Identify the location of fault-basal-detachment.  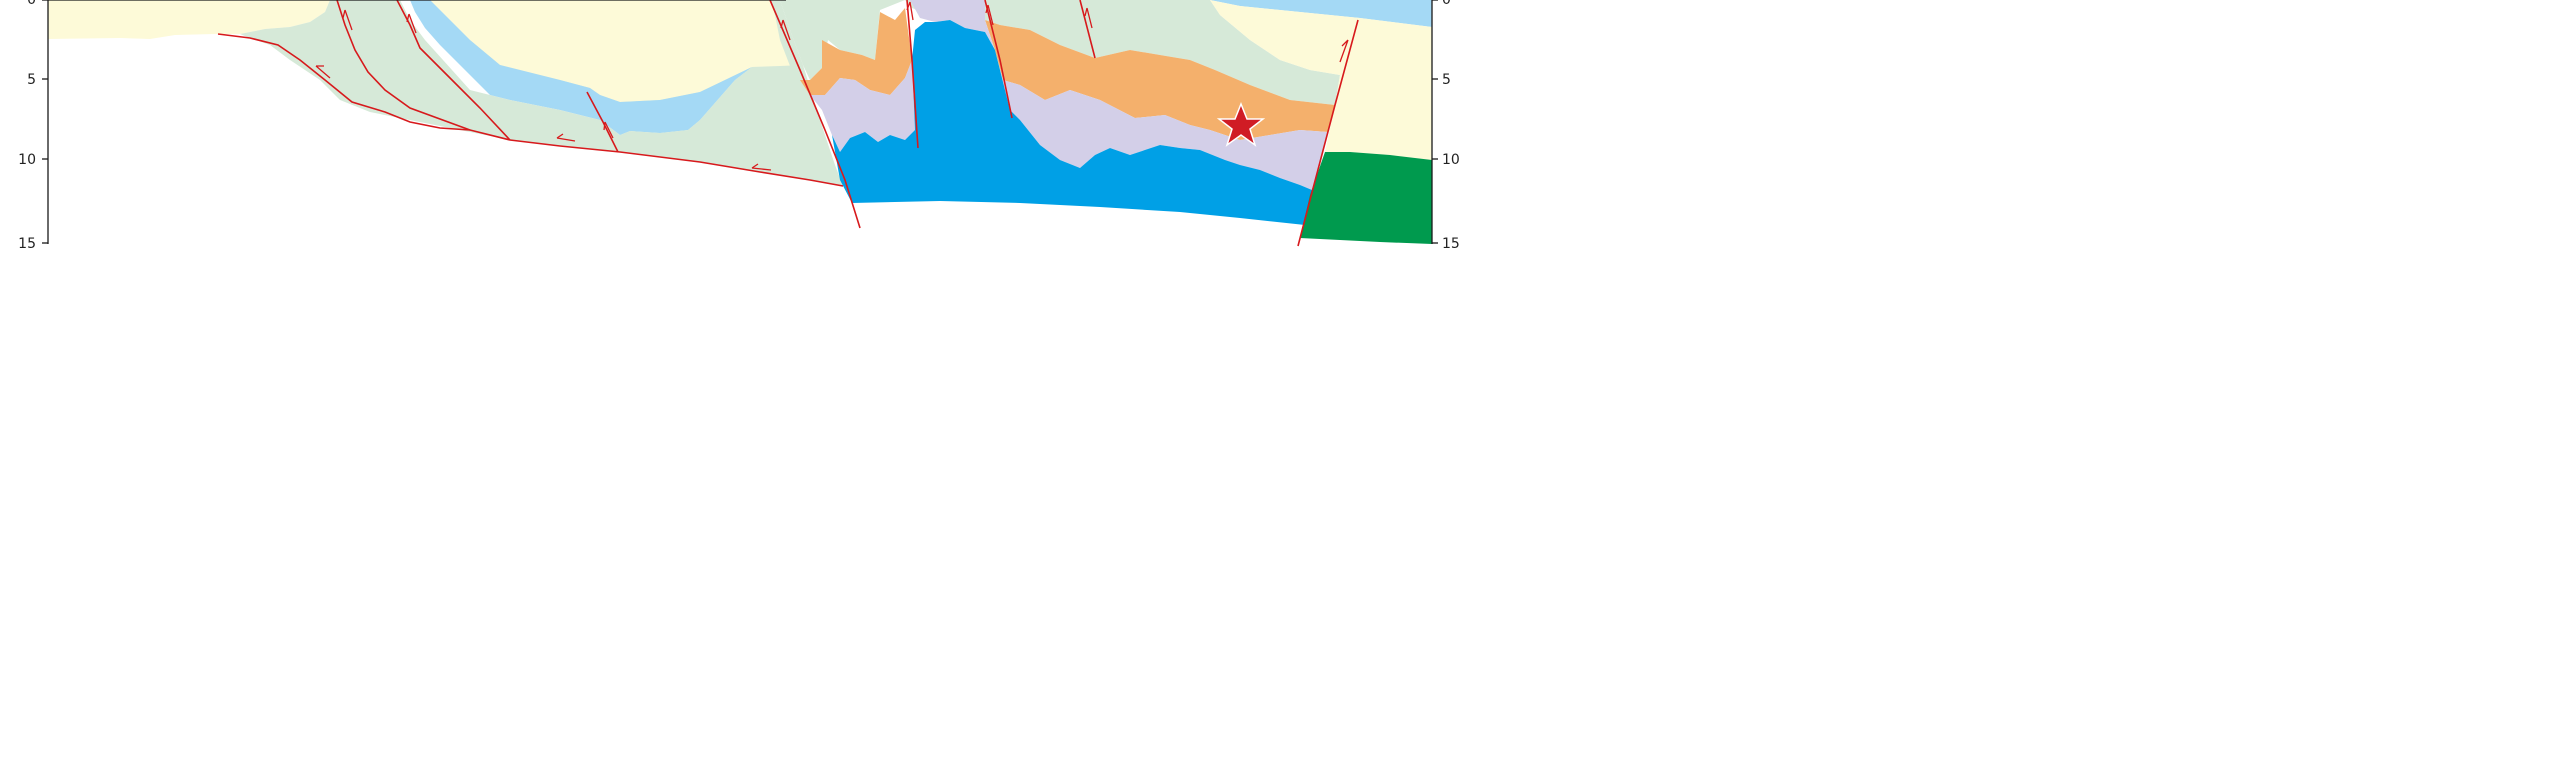
(530, 110).